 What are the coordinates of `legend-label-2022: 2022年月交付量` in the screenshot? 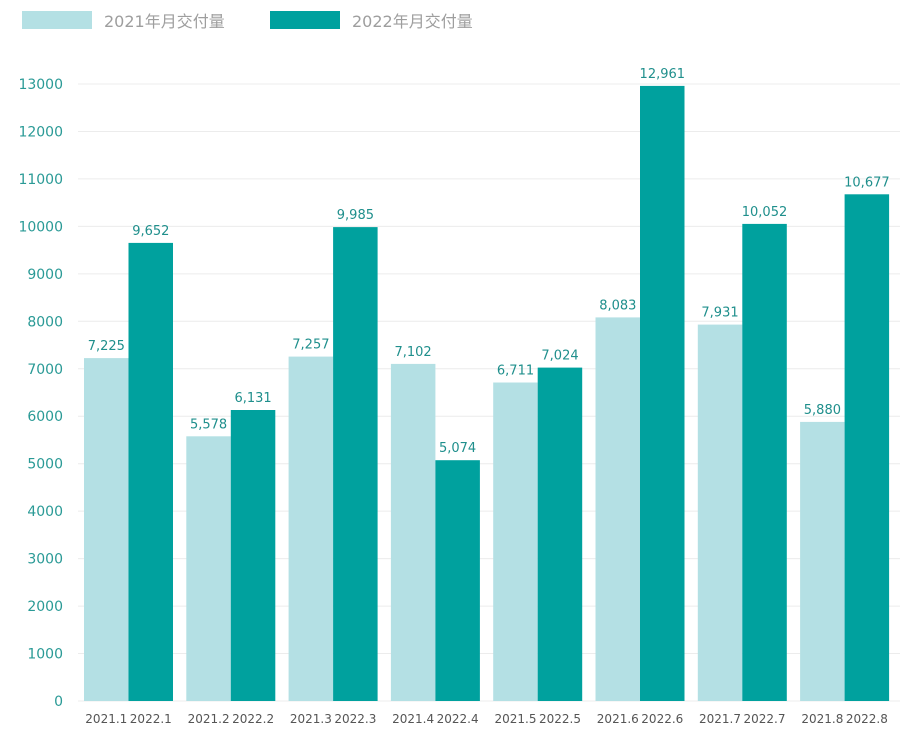 It's located at (412, 21).